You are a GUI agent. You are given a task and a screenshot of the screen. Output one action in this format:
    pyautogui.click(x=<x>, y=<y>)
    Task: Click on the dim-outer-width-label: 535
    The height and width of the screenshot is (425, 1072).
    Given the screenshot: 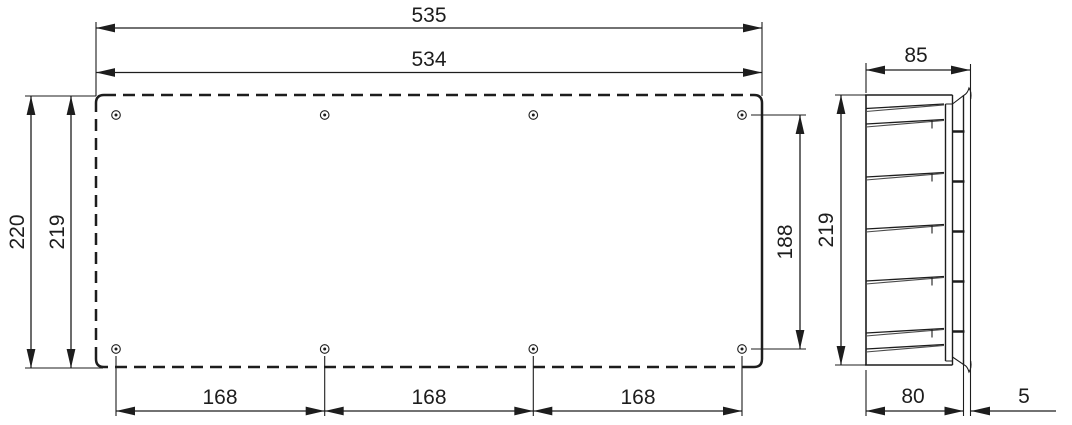 What is the action you would take?
    pyautogui.click(x=428, y=15)
    